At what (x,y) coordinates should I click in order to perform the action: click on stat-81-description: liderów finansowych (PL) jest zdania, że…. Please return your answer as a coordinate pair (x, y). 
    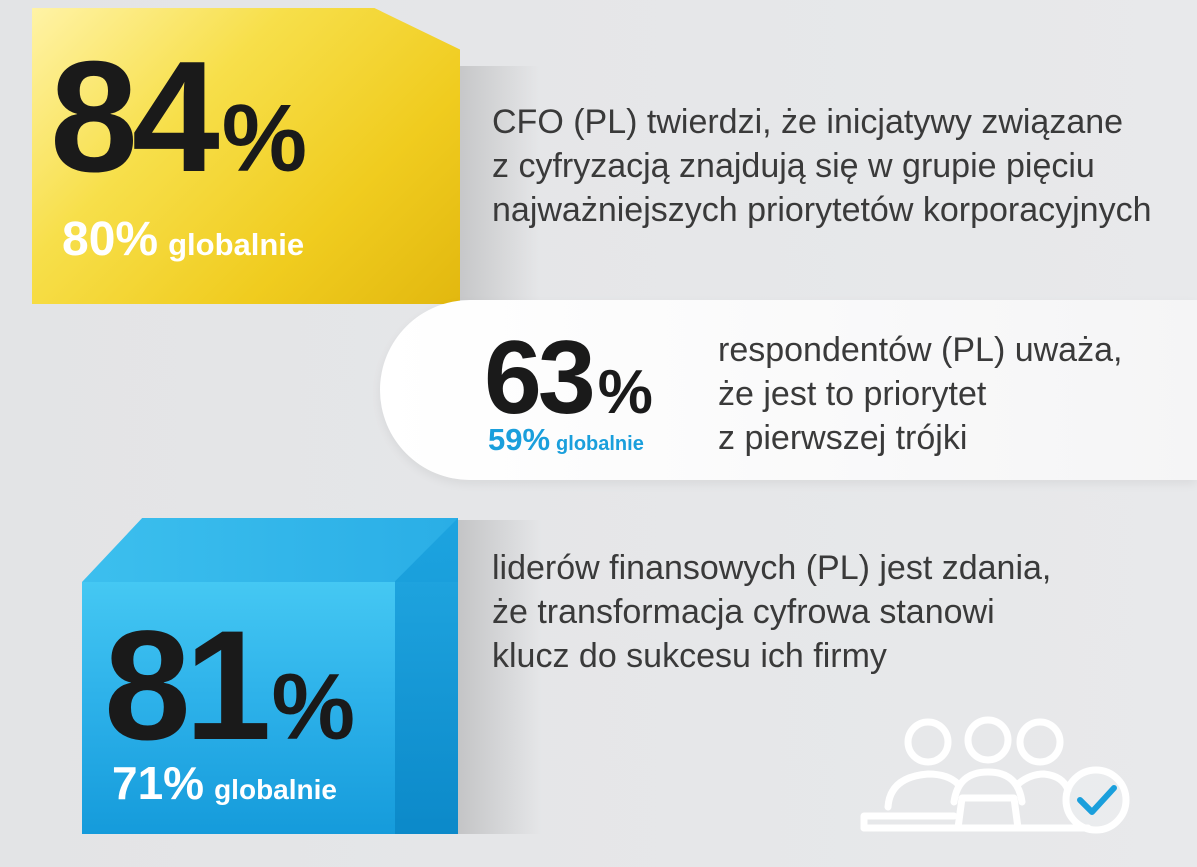
    Looking at the image, I should click on (832, 612).